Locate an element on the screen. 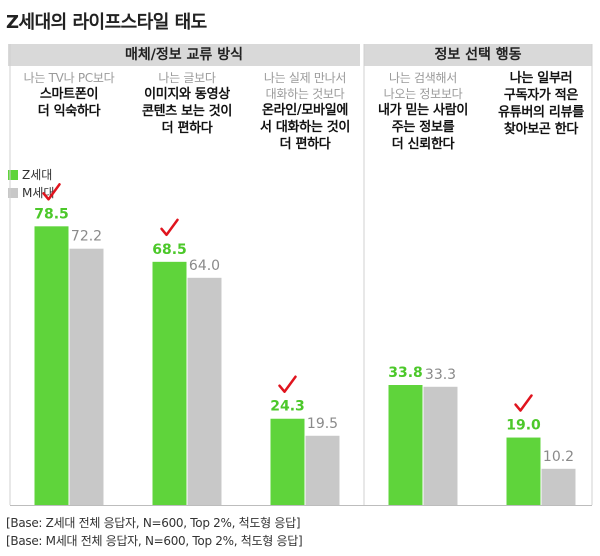  data-label-z-4: 33.8 is located at coordinates (405, 373).